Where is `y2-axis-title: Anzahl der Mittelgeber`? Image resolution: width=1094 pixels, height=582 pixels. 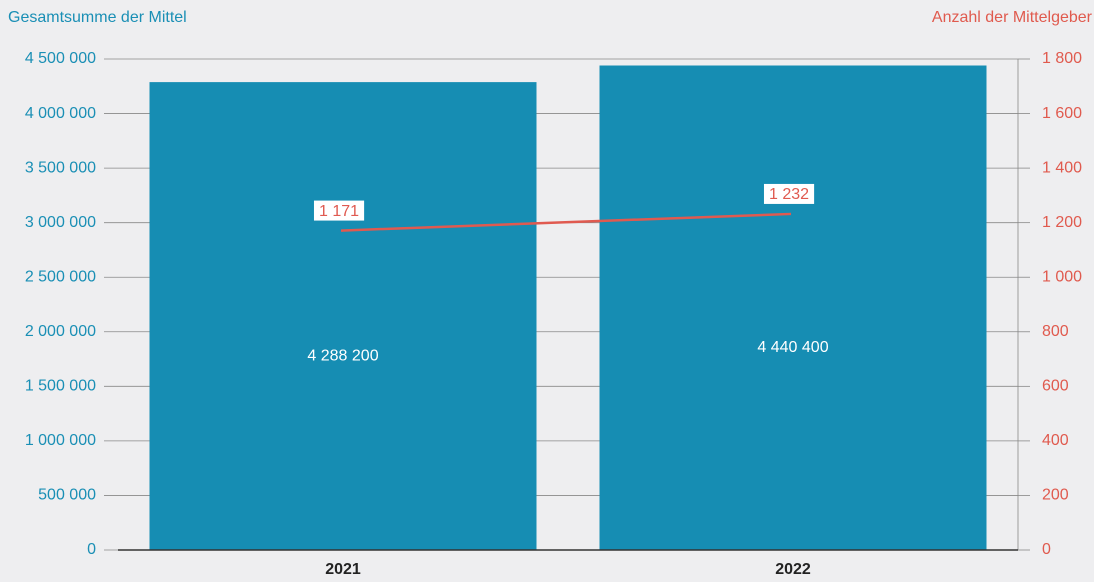
y2-axis-title: Anzahl der Mittelgeber is located at coordinates (1012, 17).